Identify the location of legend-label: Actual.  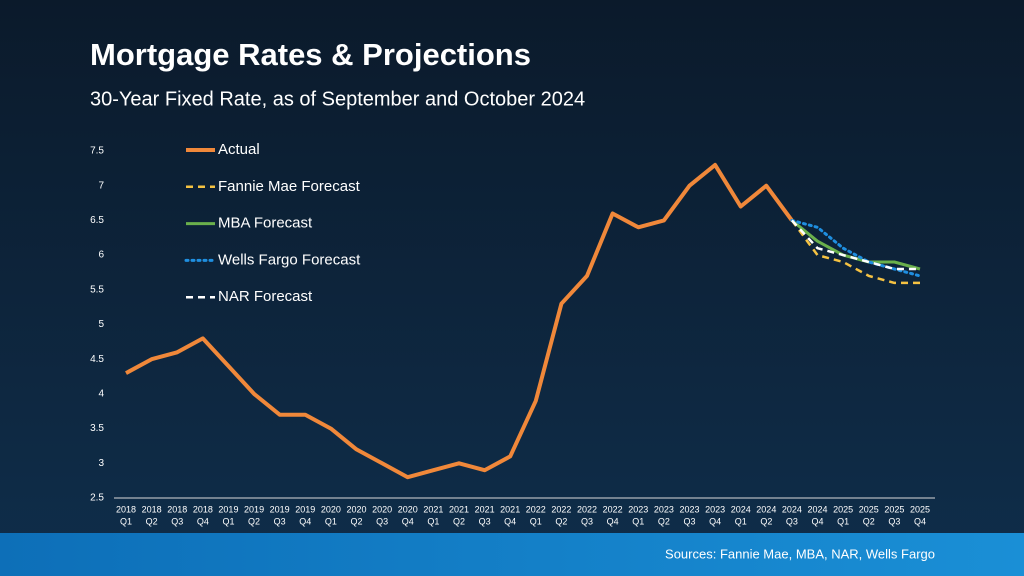
(239, 149).